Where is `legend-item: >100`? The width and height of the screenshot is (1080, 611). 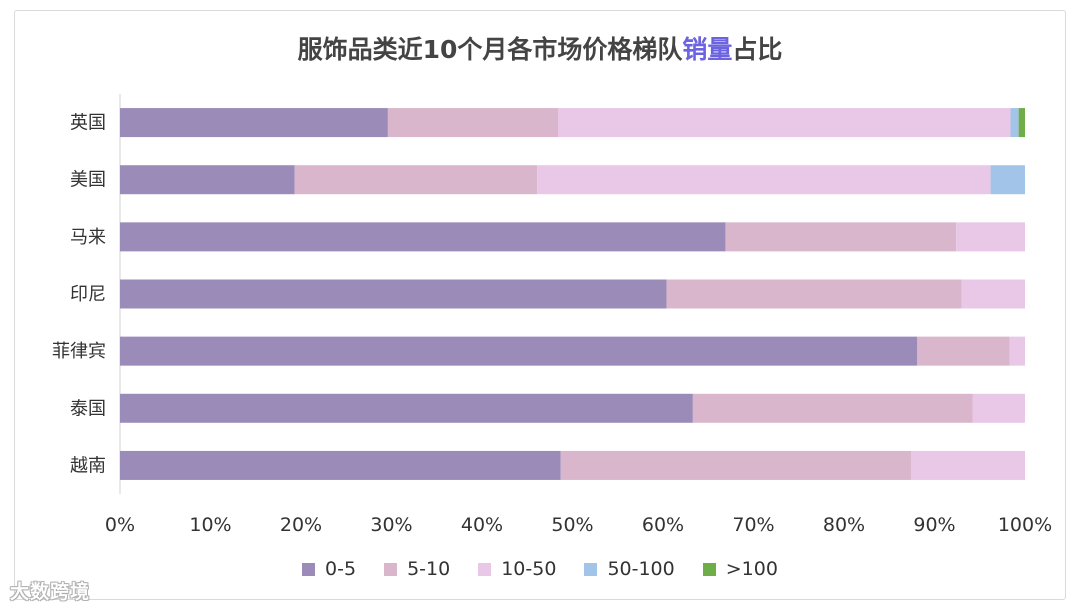
legend-item: >100 is located at coordinates (740, 569).